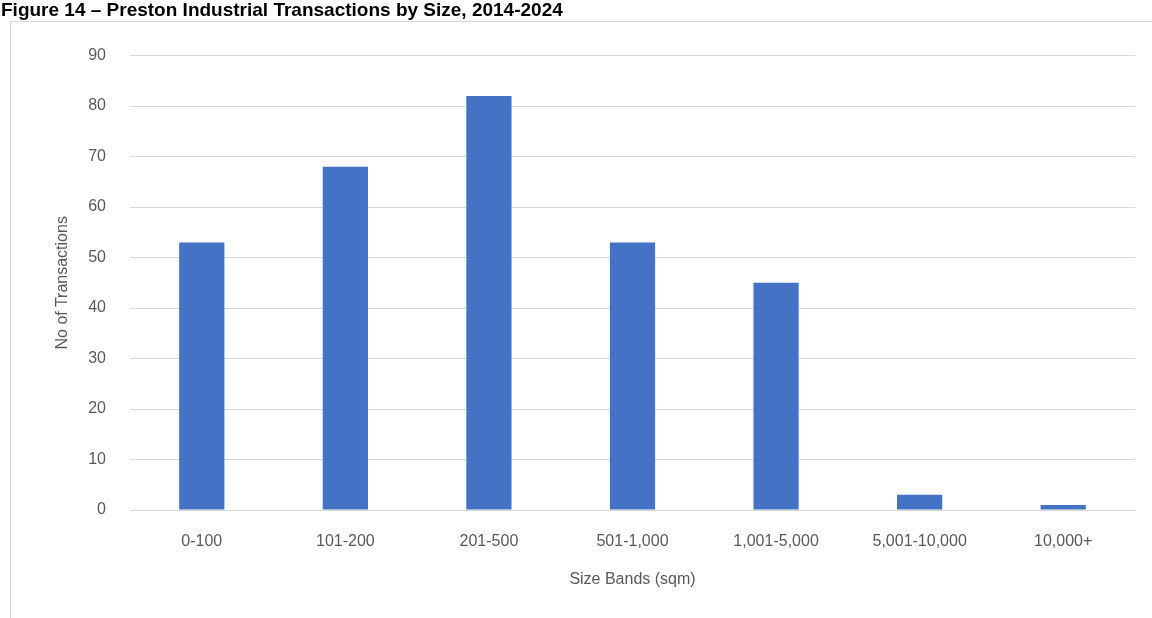  Describe the element at coordinates (632, 541) in the screenshot. I see `x-tick-label: 501-1,000` at that location.